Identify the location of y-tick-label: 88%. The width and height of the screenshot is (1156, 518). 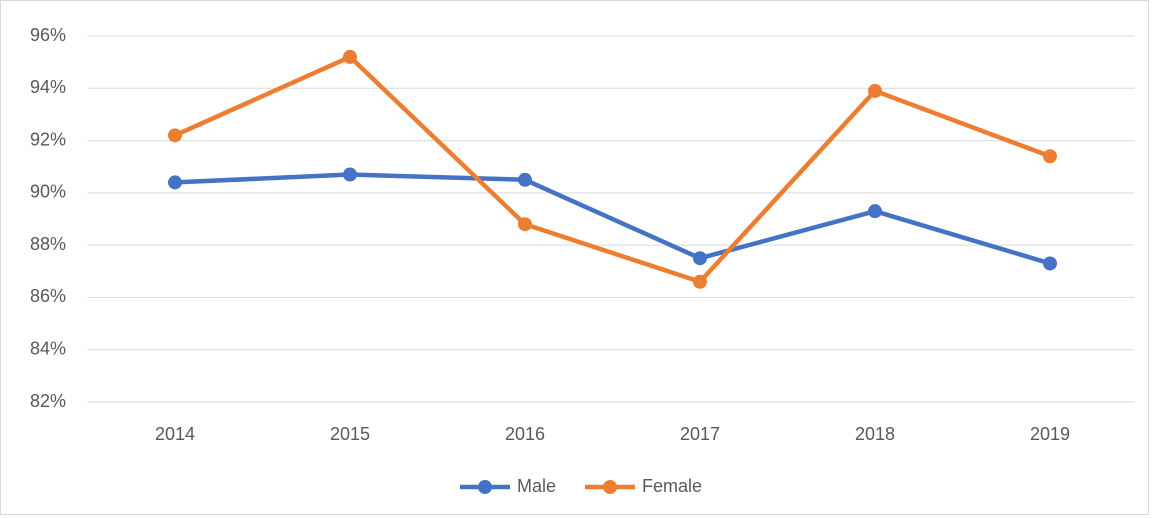
(48, 244).